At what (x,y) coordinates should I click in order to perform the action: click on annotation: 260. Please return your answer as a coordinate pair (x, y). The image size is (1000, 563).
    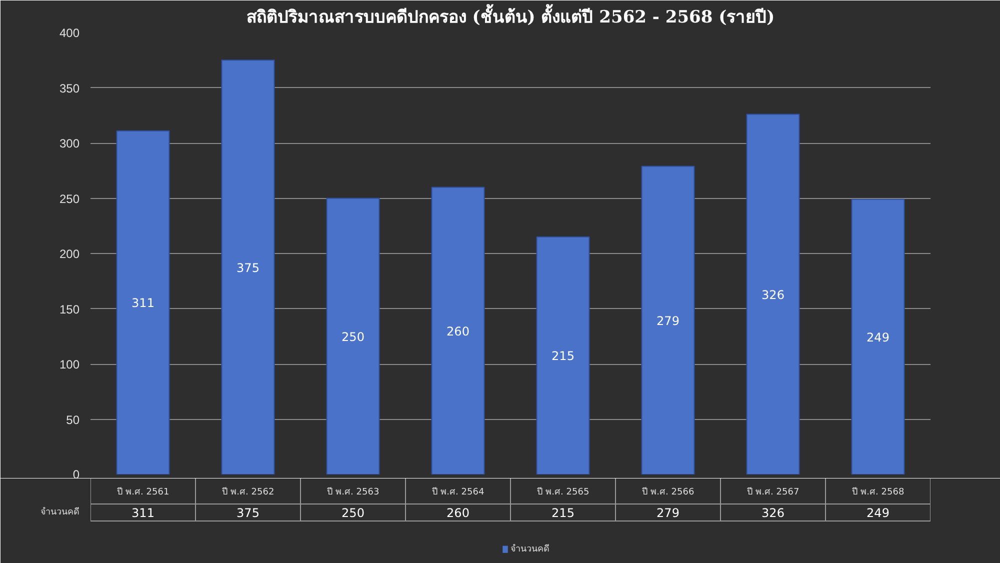
    Looking at the image, I should click on (458, 331).